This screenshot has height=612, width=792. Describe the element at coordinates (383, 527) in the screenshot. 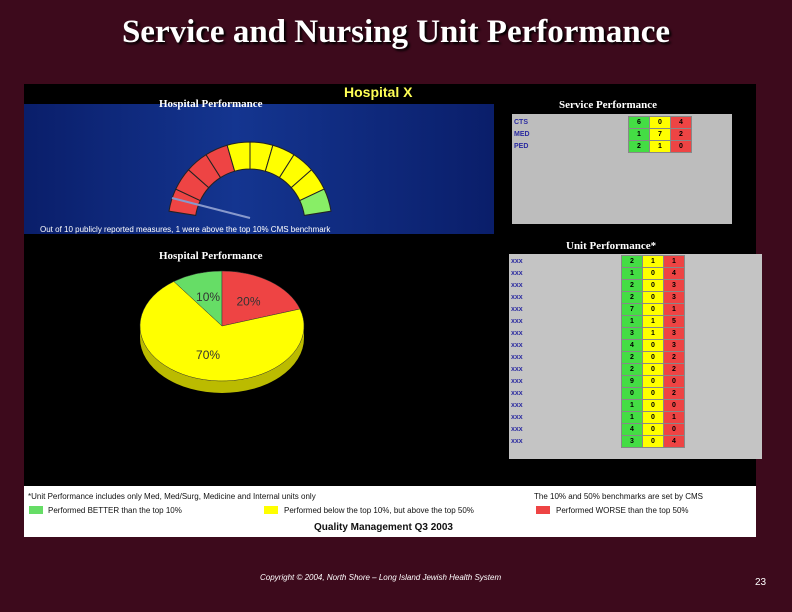

I see `quality-label: Quality Management Q3 2003` at that location.